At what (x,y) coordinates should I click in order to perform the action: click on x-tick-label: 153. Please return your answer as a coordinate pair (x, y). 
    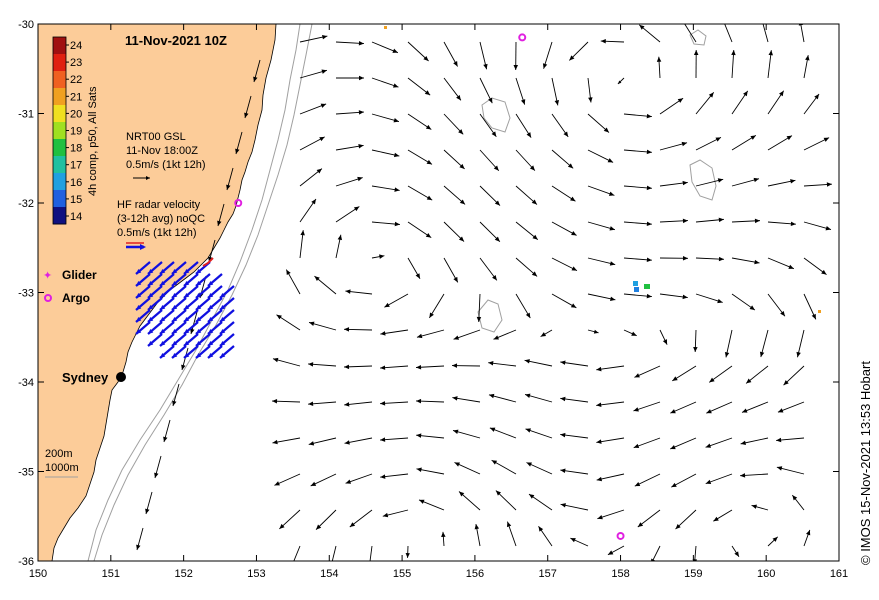
    Looking at the image, I should click on (256, 574).